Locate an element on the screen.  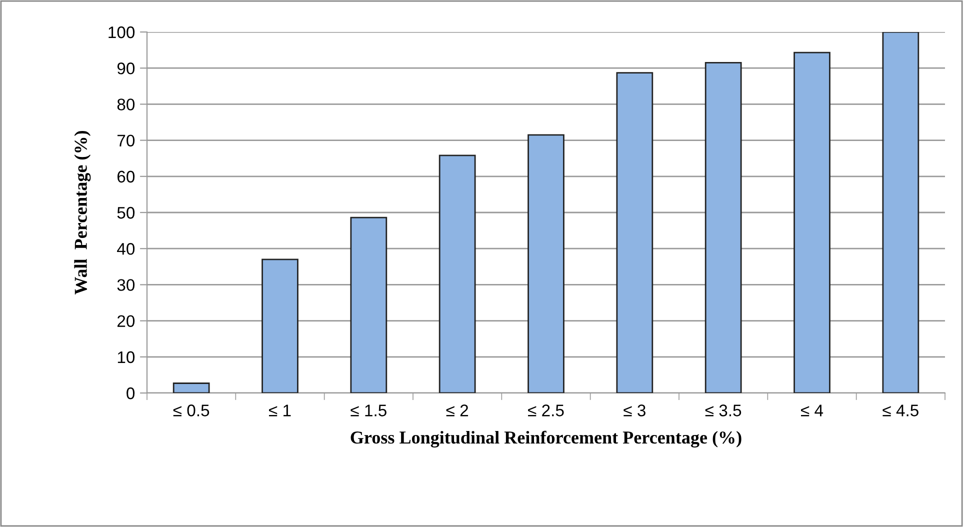
y-tick-label: 20 is located at coordinates (126, 321).